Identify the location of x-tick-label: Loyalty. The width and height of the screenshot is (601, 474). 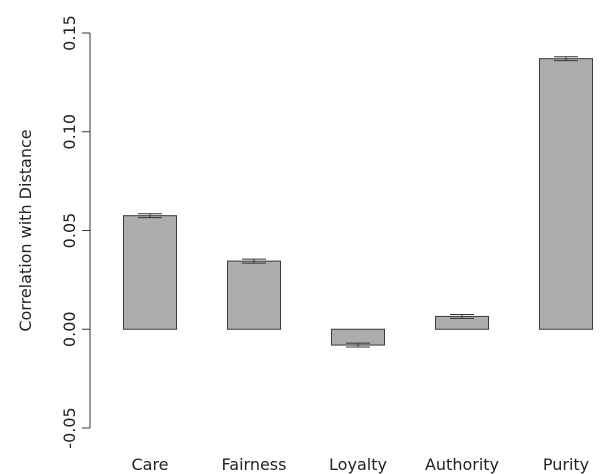
(358, 464).